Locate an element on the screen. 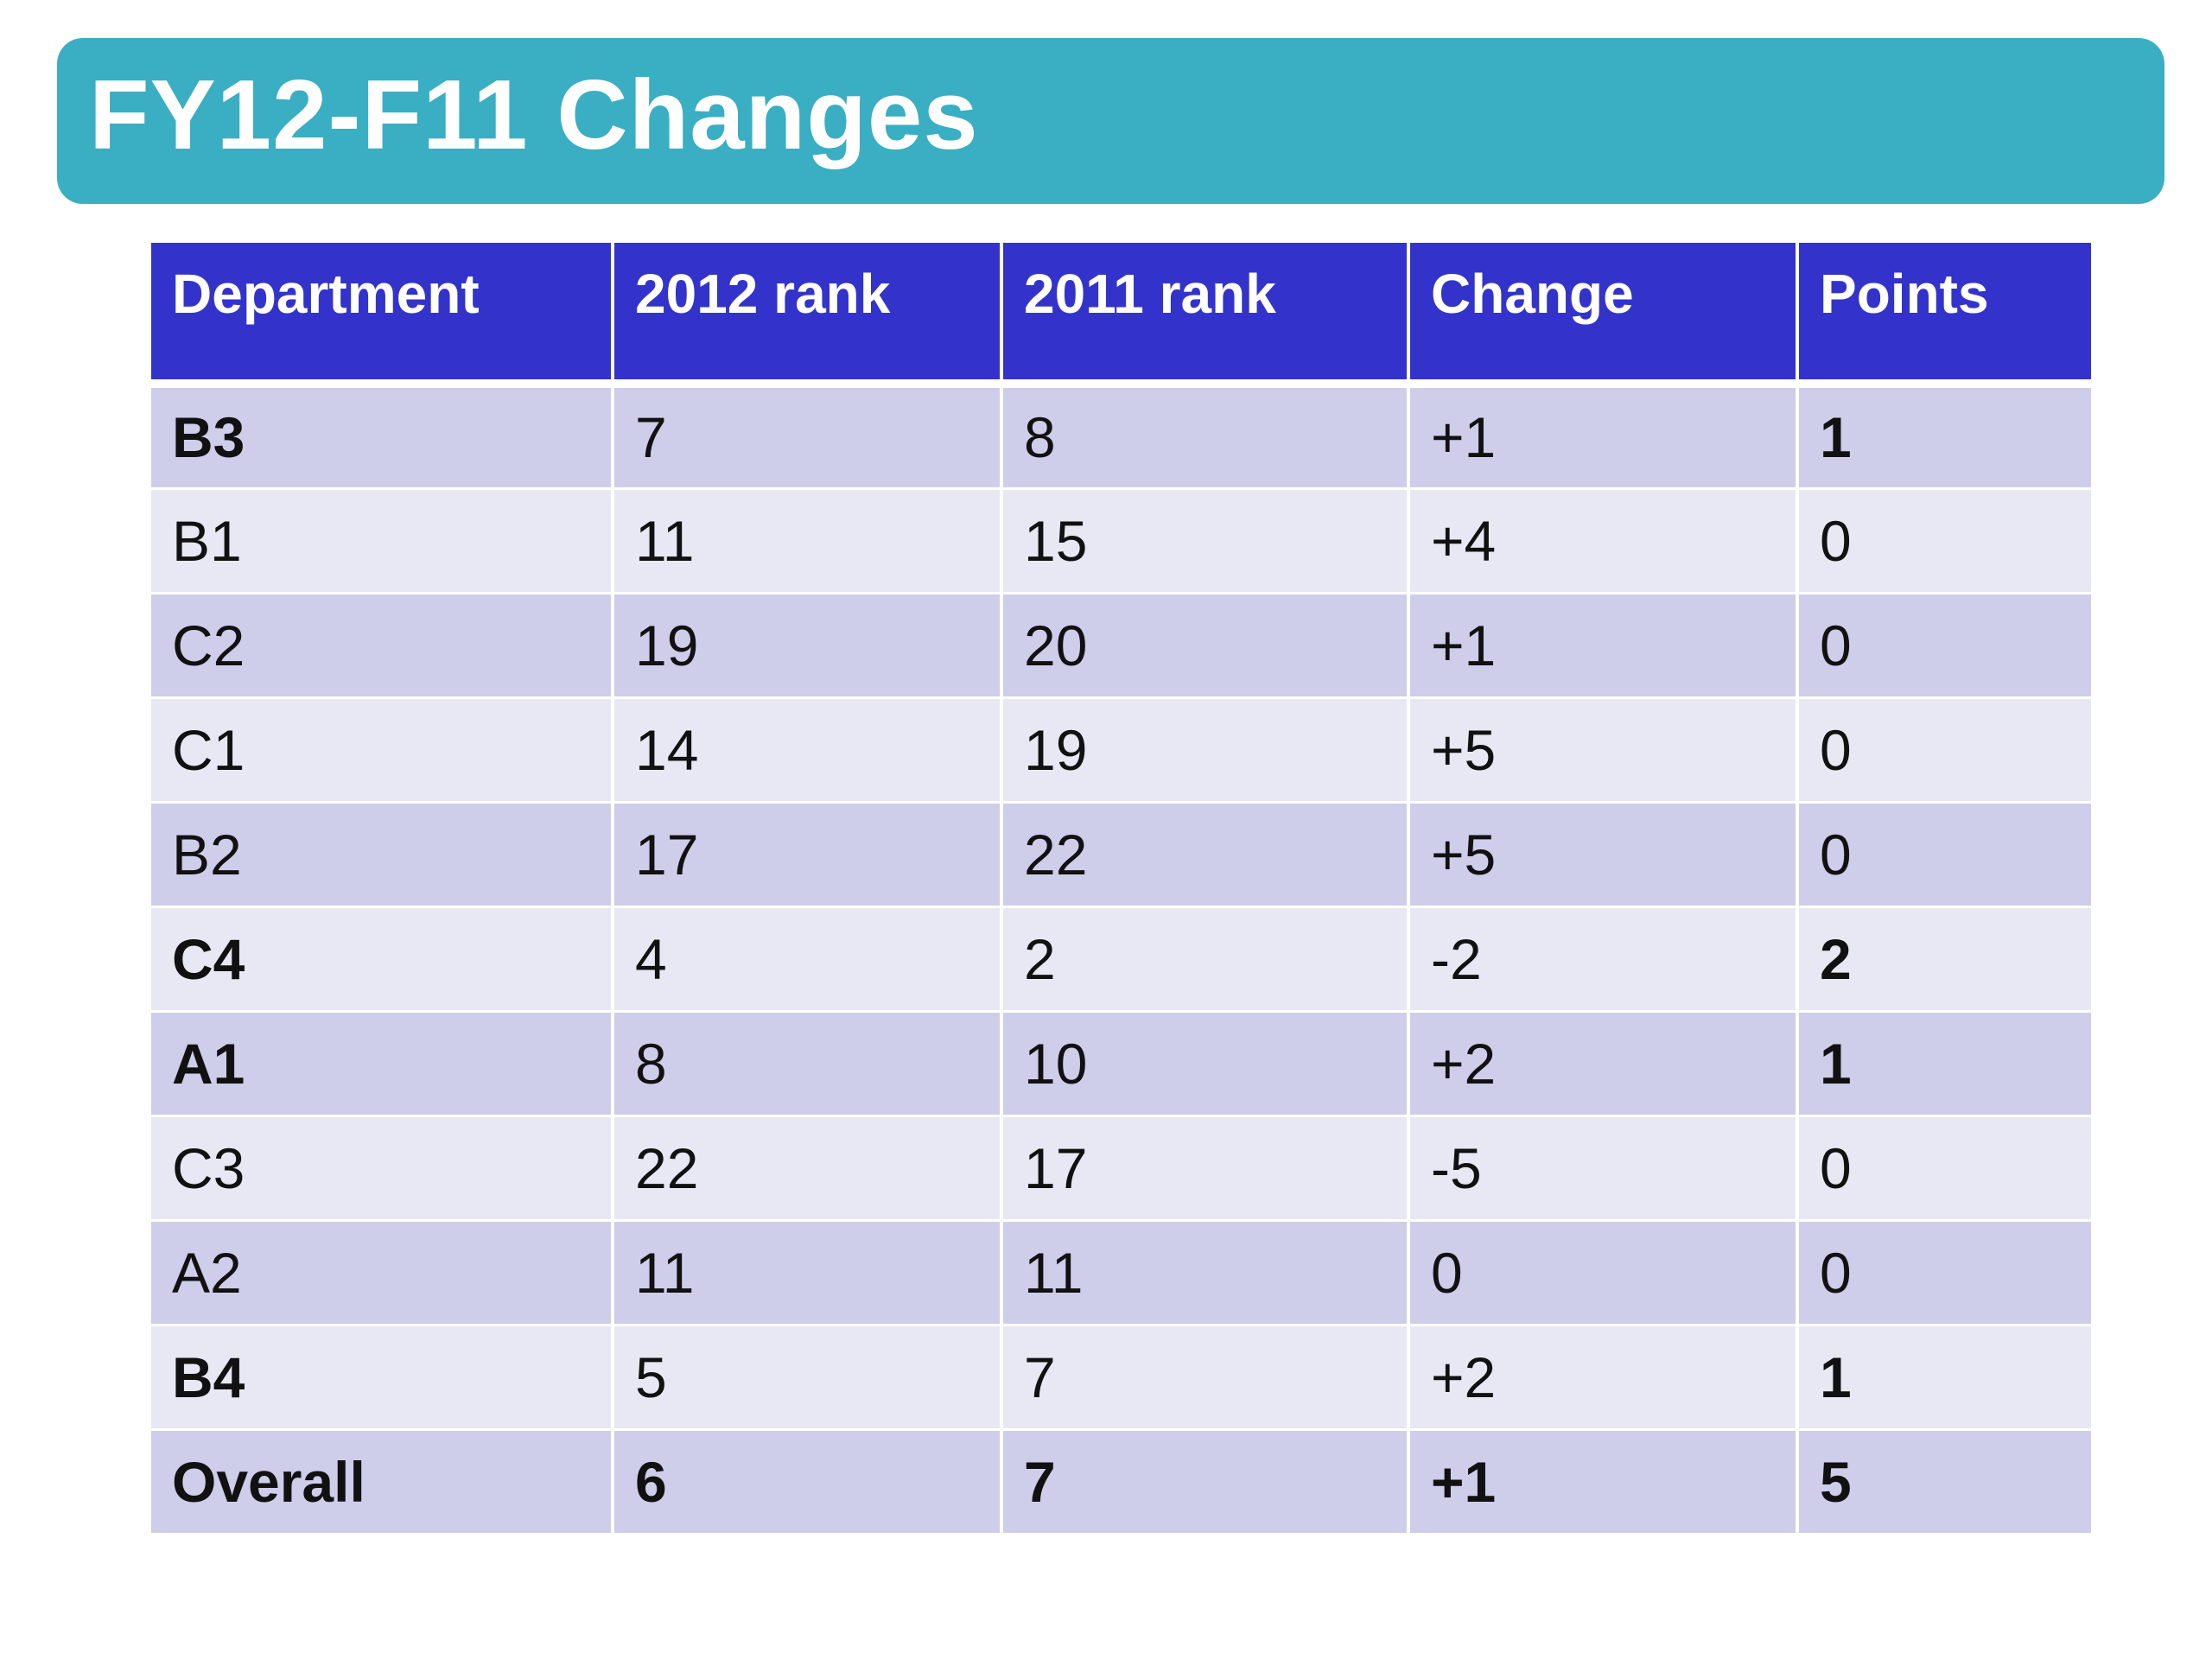 The image size is (2212, 1659). cell-2011-rank: 22 is located at coordinates (1205, 855).